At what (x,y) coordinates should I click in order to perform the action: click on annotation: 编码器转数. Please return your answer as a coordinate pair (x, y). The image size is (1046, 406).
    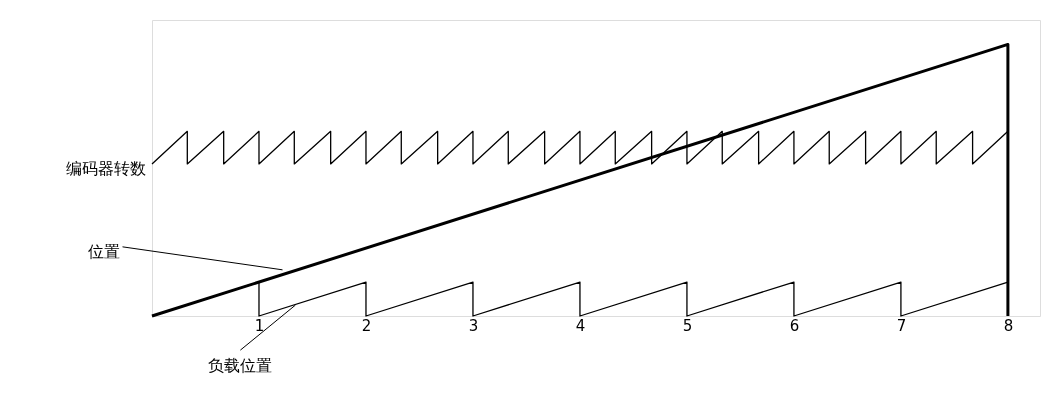
    Looking at the image, I should click on (106, 168).